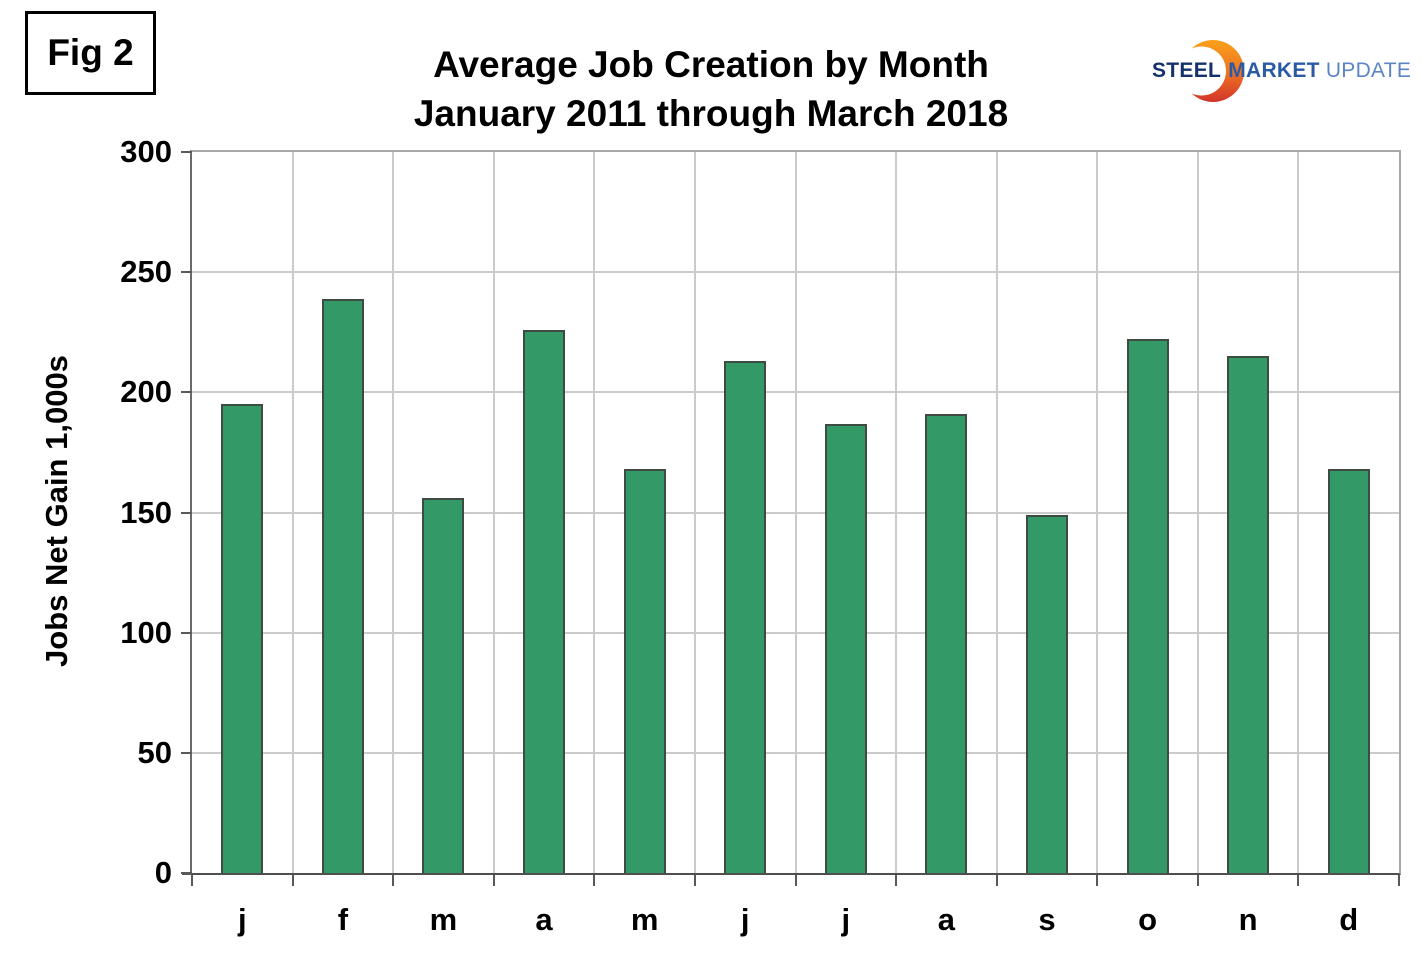 The width and height of the screenshot is (1422, 973). What do you see at coordinates (1349, 919) in the screenshot?
I see `x-tick-label-d-11: d` at bounding box center [1349, 919].